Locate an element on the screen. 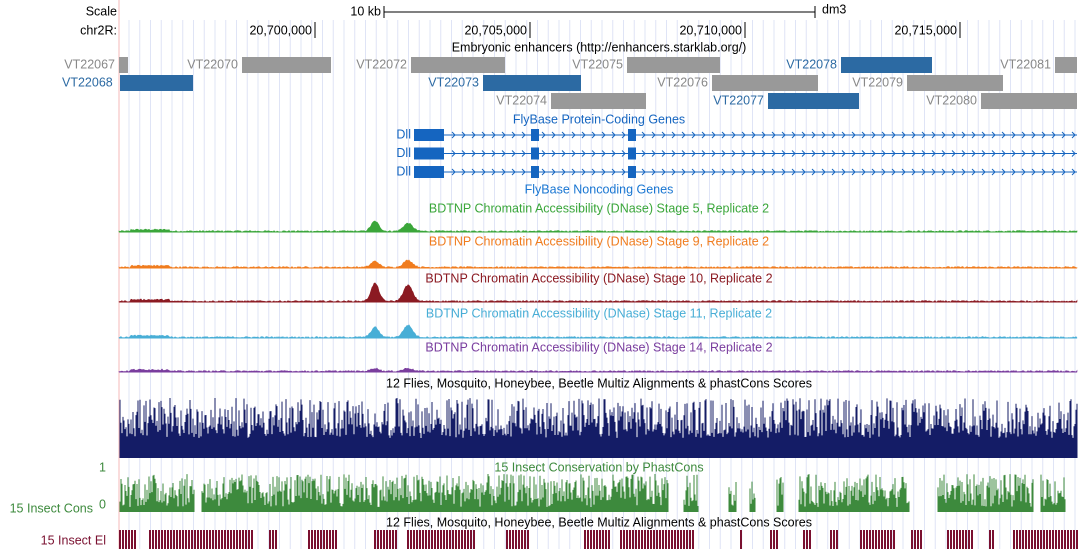 This screenshot has width=1078, height=549. enhancer-label: VT22072 is located at coordinates (381, 64).